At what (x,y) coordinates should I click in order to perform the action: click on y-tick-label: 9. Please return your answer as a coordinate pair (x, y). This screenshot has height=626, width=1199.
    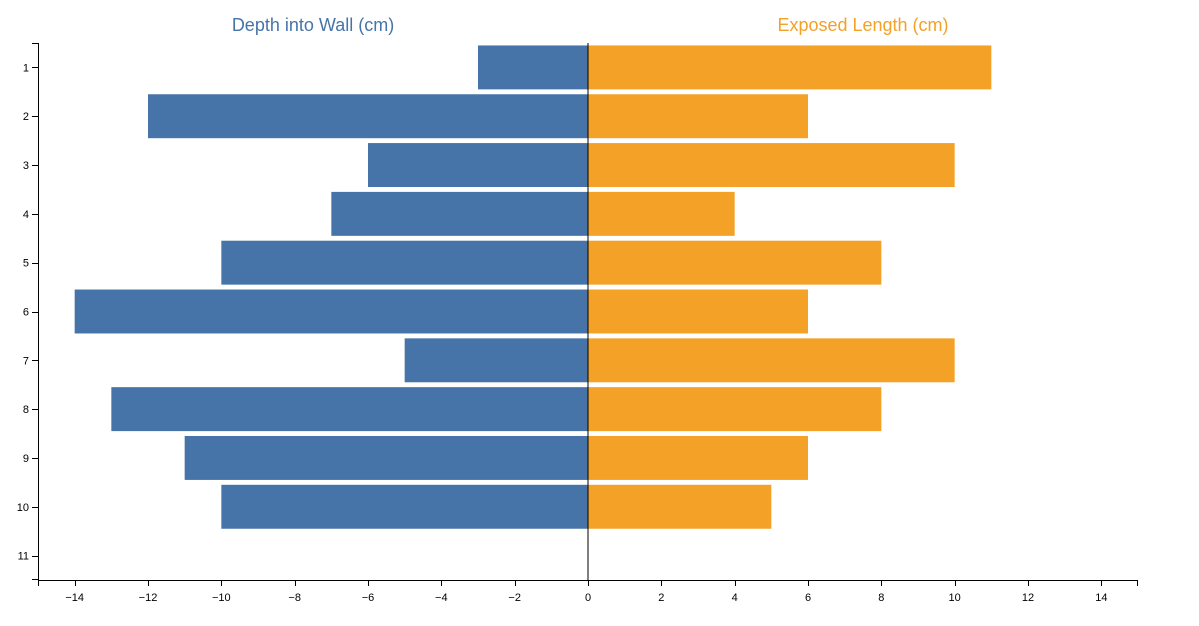
    Looking at the image, I should click on (26, 459).